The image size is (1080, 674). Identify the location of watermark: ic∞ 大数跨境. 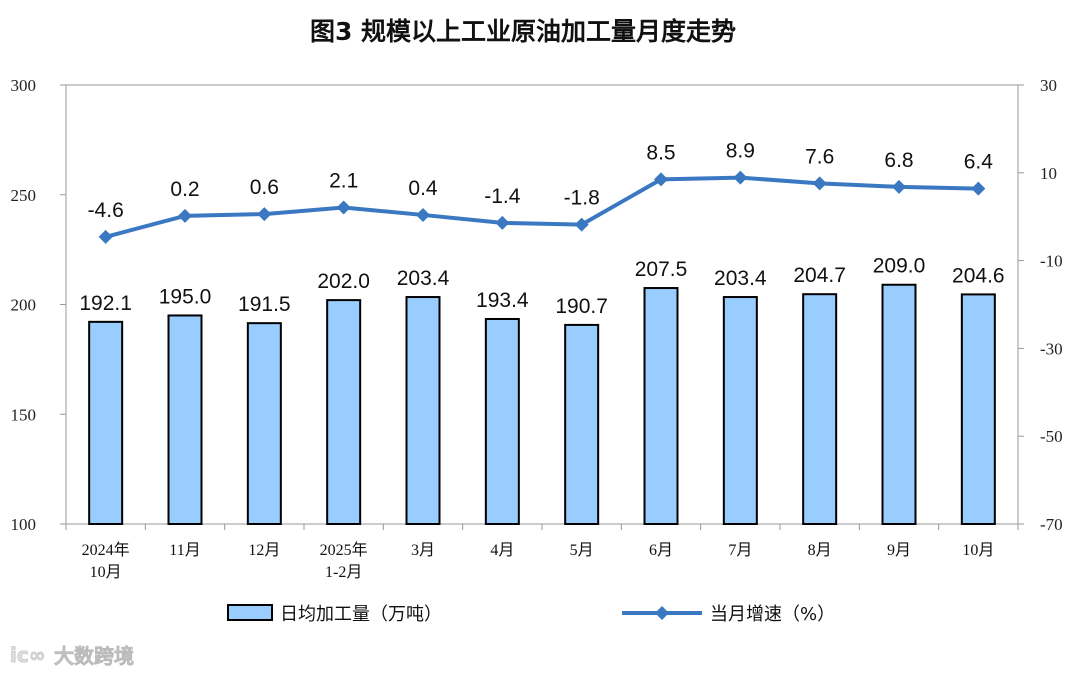
(72, 656).